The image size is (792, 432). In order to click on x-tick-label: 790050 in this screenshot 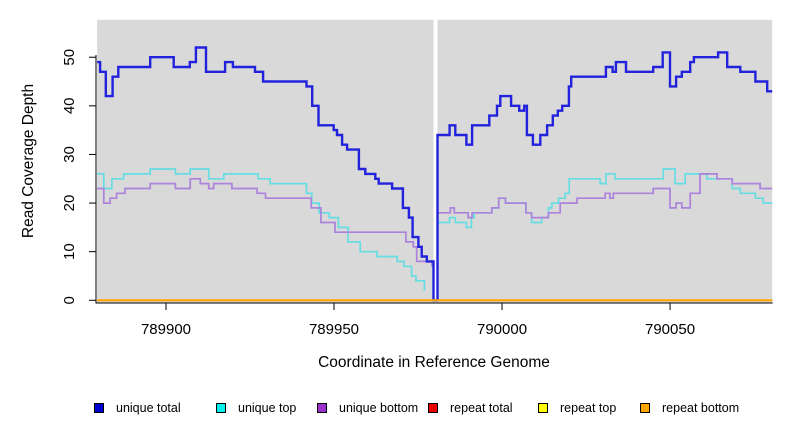, I will do `click(670, 329)`.